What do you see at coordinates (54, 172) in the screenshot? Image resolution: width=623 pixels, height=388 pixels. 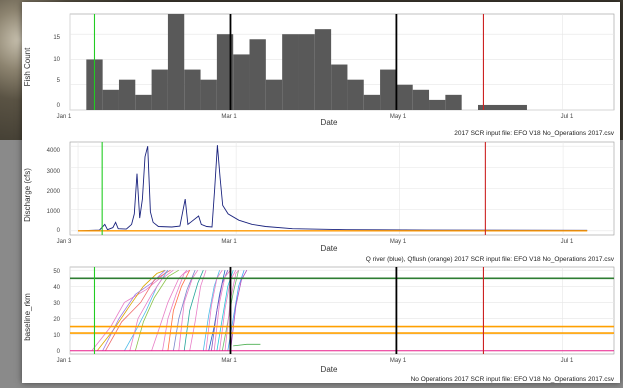 I see `panel2-ytick-3000: 3000` at bounding box center [54, 172].